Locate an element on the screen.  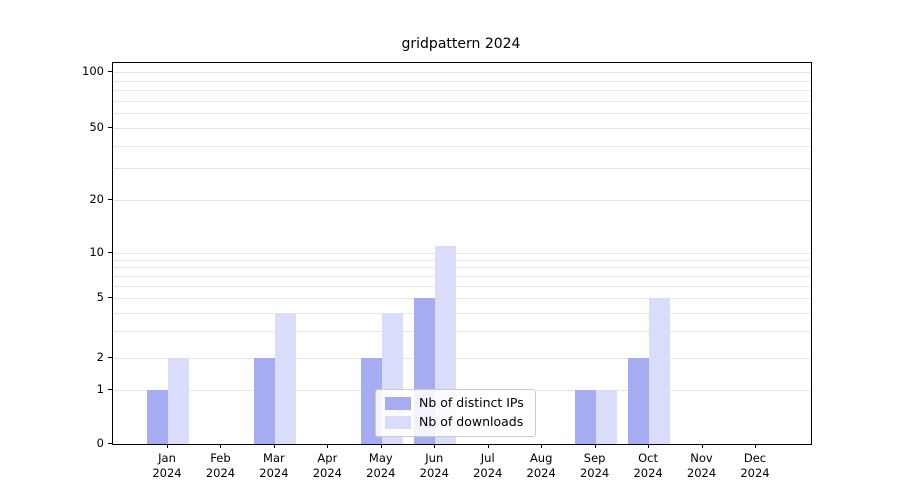
y-tick-label: 5 is located at coordinates (100, 297).